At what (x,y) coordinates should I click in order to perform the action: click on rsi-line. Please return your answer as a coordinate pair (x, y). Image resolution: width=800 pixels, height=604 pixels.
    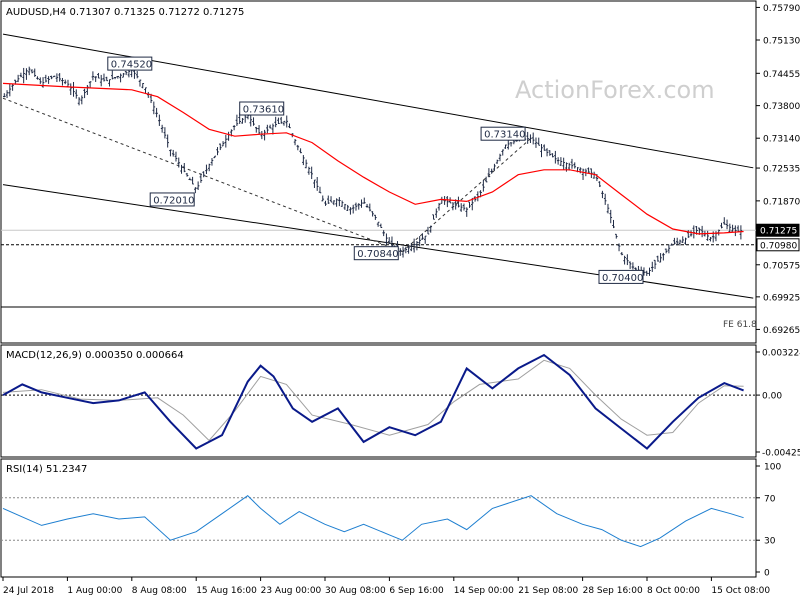
    Looking at the image, I should click on (373, 521).